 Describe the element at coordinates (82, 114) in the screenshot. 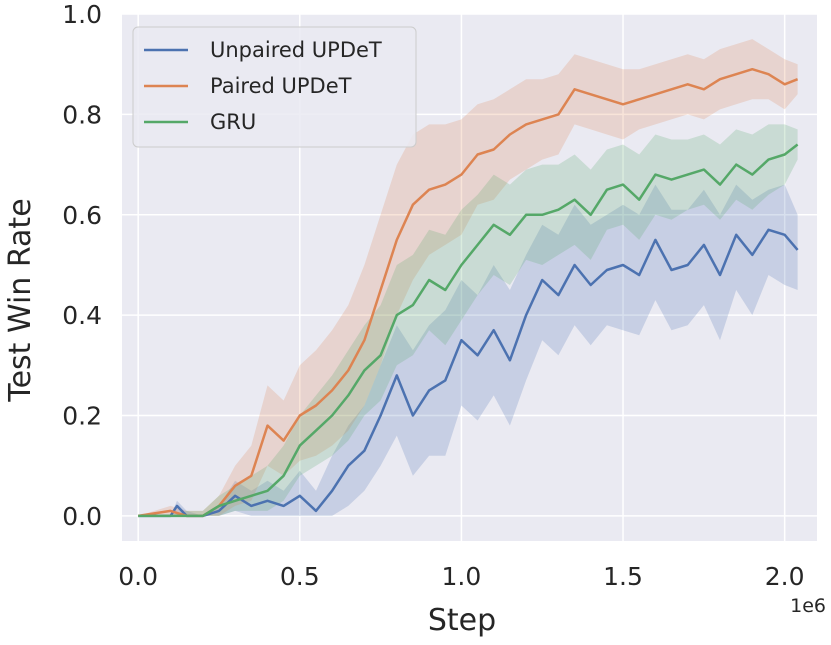

I see `y-tick-label: 0.8` at that location.